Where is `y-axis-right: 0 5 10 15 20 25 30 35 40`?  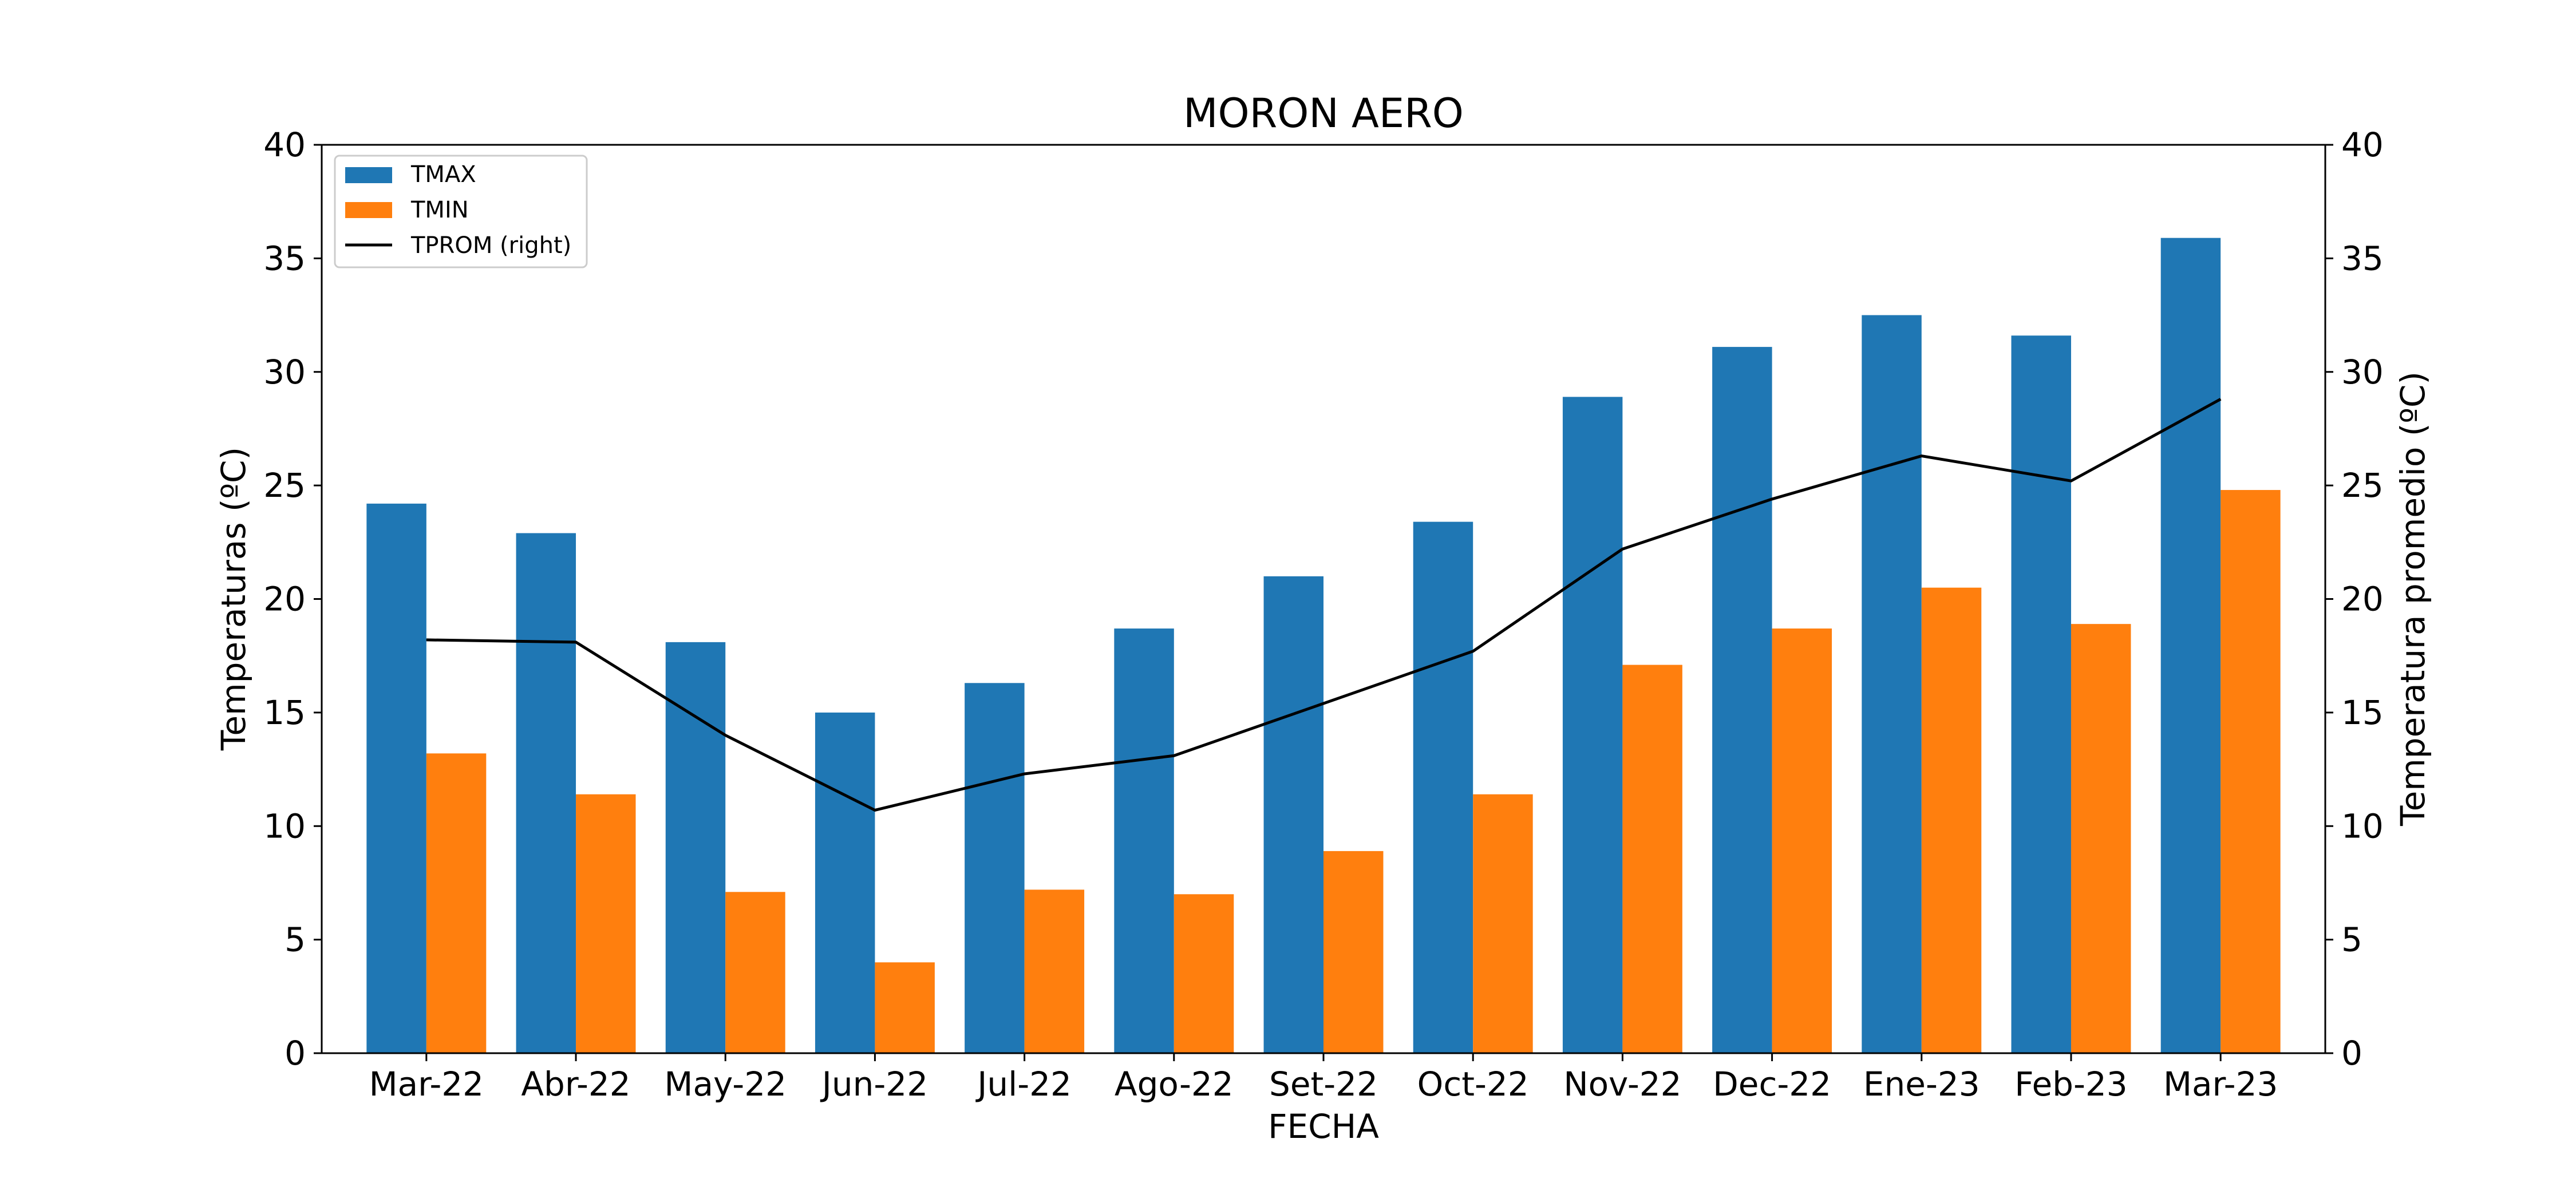 y-axis-right: 0 5 10 15 20 25 30 35 40 is located at coordinates (2354, 599).